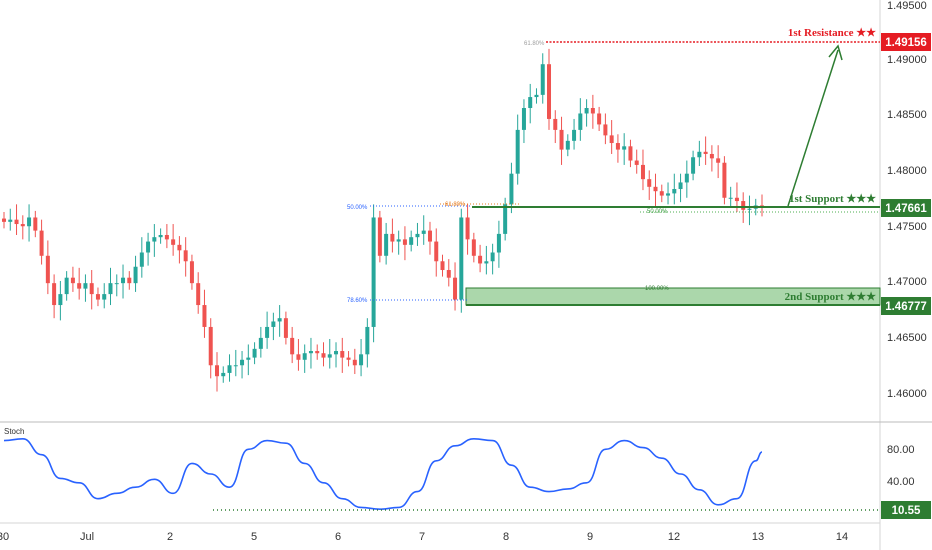  What do you see at coordinates (907, 171) in the screenshot?
I see `y-tick-label: 1.48000` at bounding box center [907, 171].